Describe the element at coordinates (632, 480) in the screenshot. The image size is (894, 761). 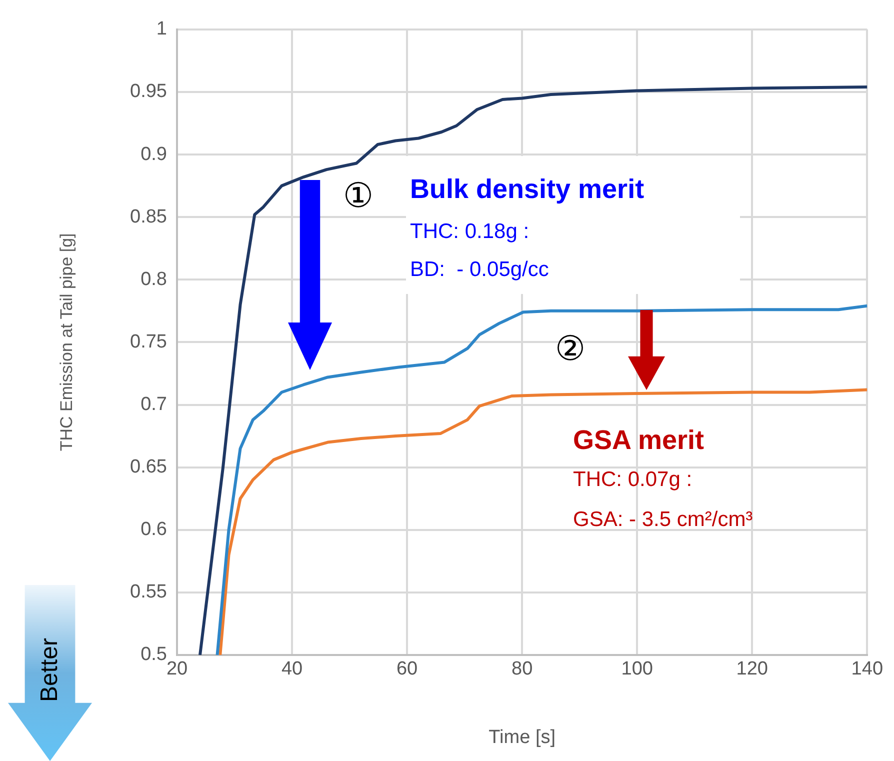
I see `annotation: THC: 0.07g :` at that location.